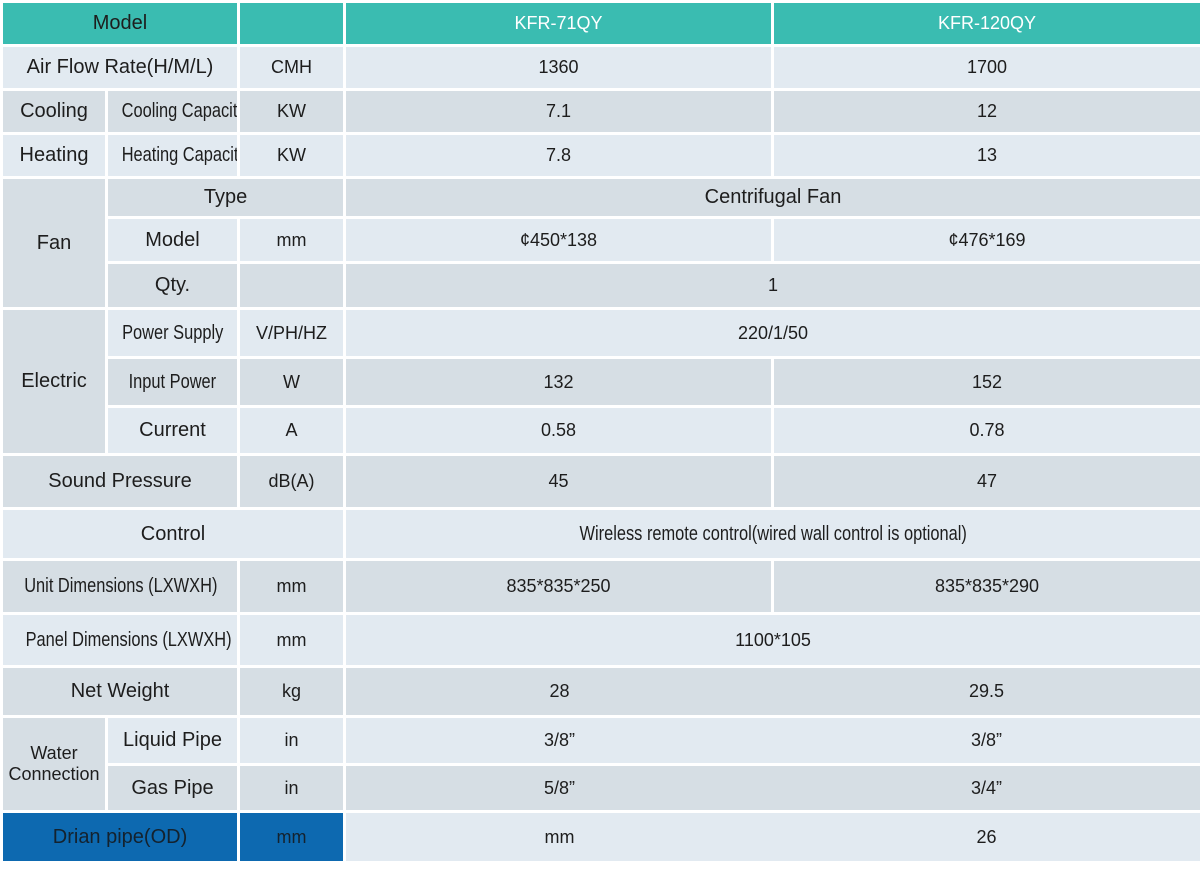  Describe the element at coordinates (292, 67) in the screenshot. I see `air-flow-unit: CMH` at that location.